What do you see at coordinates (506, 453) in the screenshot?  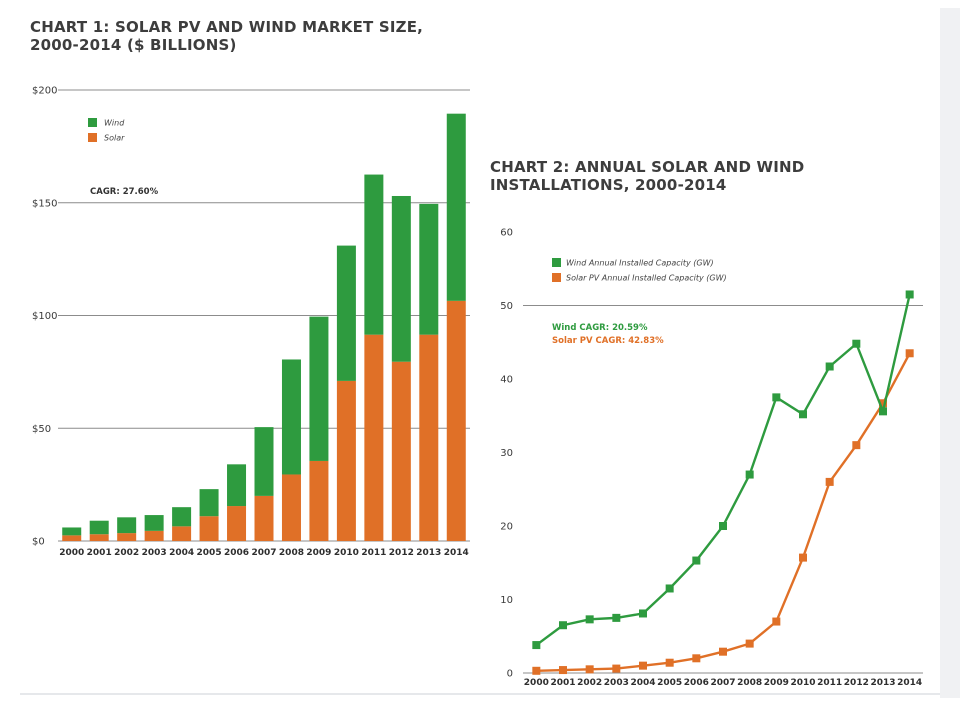 I see `chart2-y-tick-label: 30` at bounding box center [506, 453].